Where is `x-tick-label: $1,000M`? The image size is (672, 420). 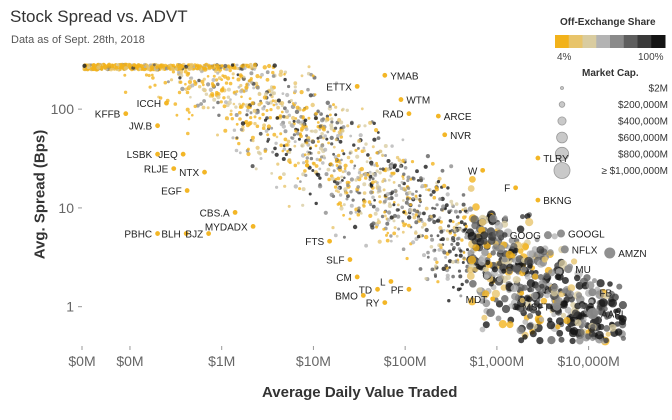
x-tick-label: $1,000M is located at coordinates (497, 361).